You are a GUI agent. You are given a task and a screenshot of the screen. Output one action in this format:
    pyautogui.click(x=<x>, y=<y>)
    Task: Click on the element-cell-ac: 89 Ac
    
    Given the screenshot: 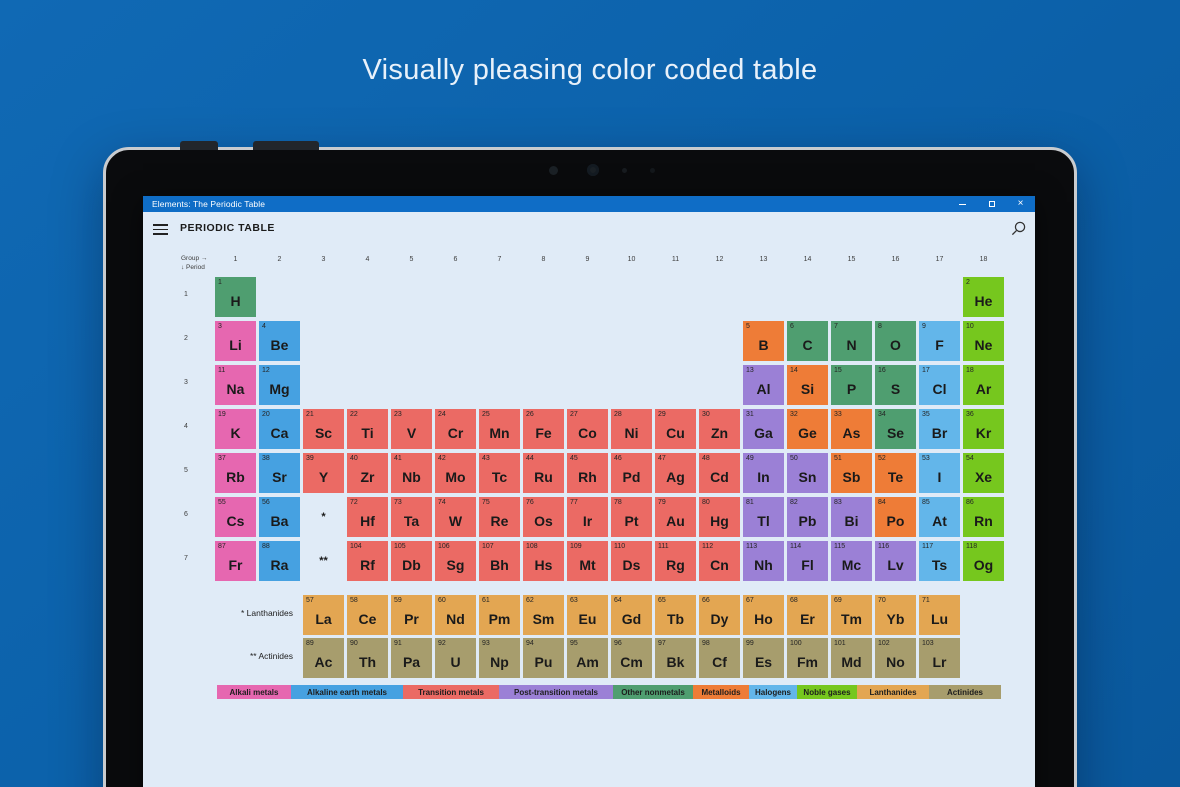 What is the action you would take?
    pyautogui.click(x=323, y=658)
    